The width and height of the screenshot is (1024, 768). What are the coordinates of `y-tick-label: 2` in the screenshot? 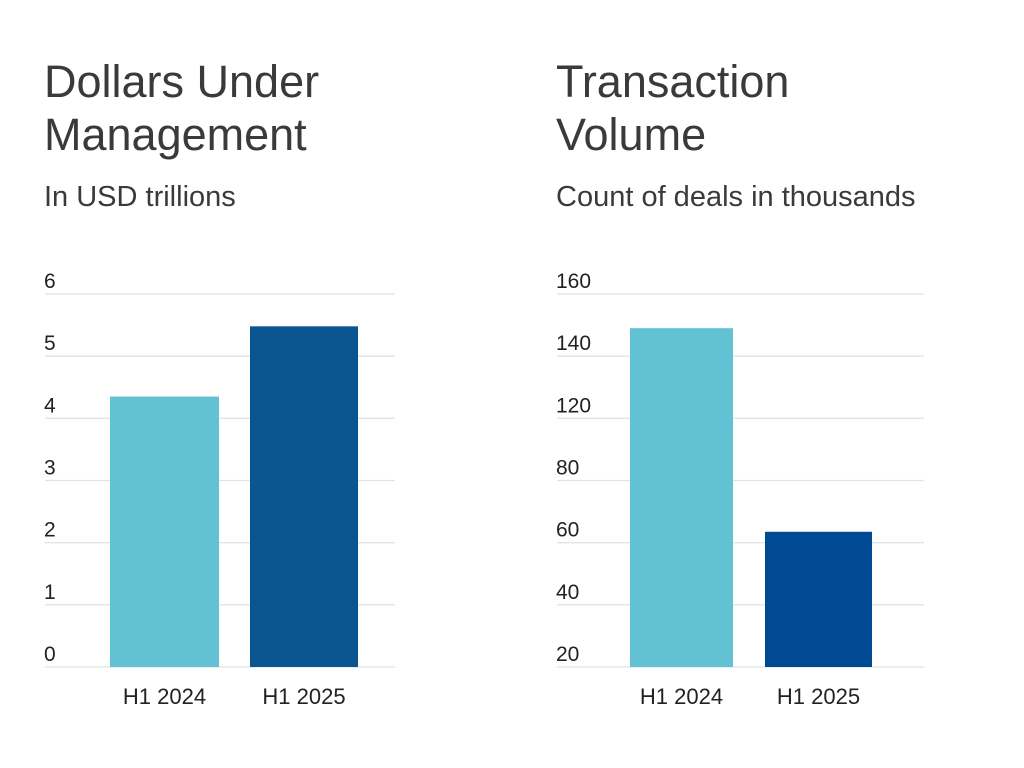 It's located at (50, 530).